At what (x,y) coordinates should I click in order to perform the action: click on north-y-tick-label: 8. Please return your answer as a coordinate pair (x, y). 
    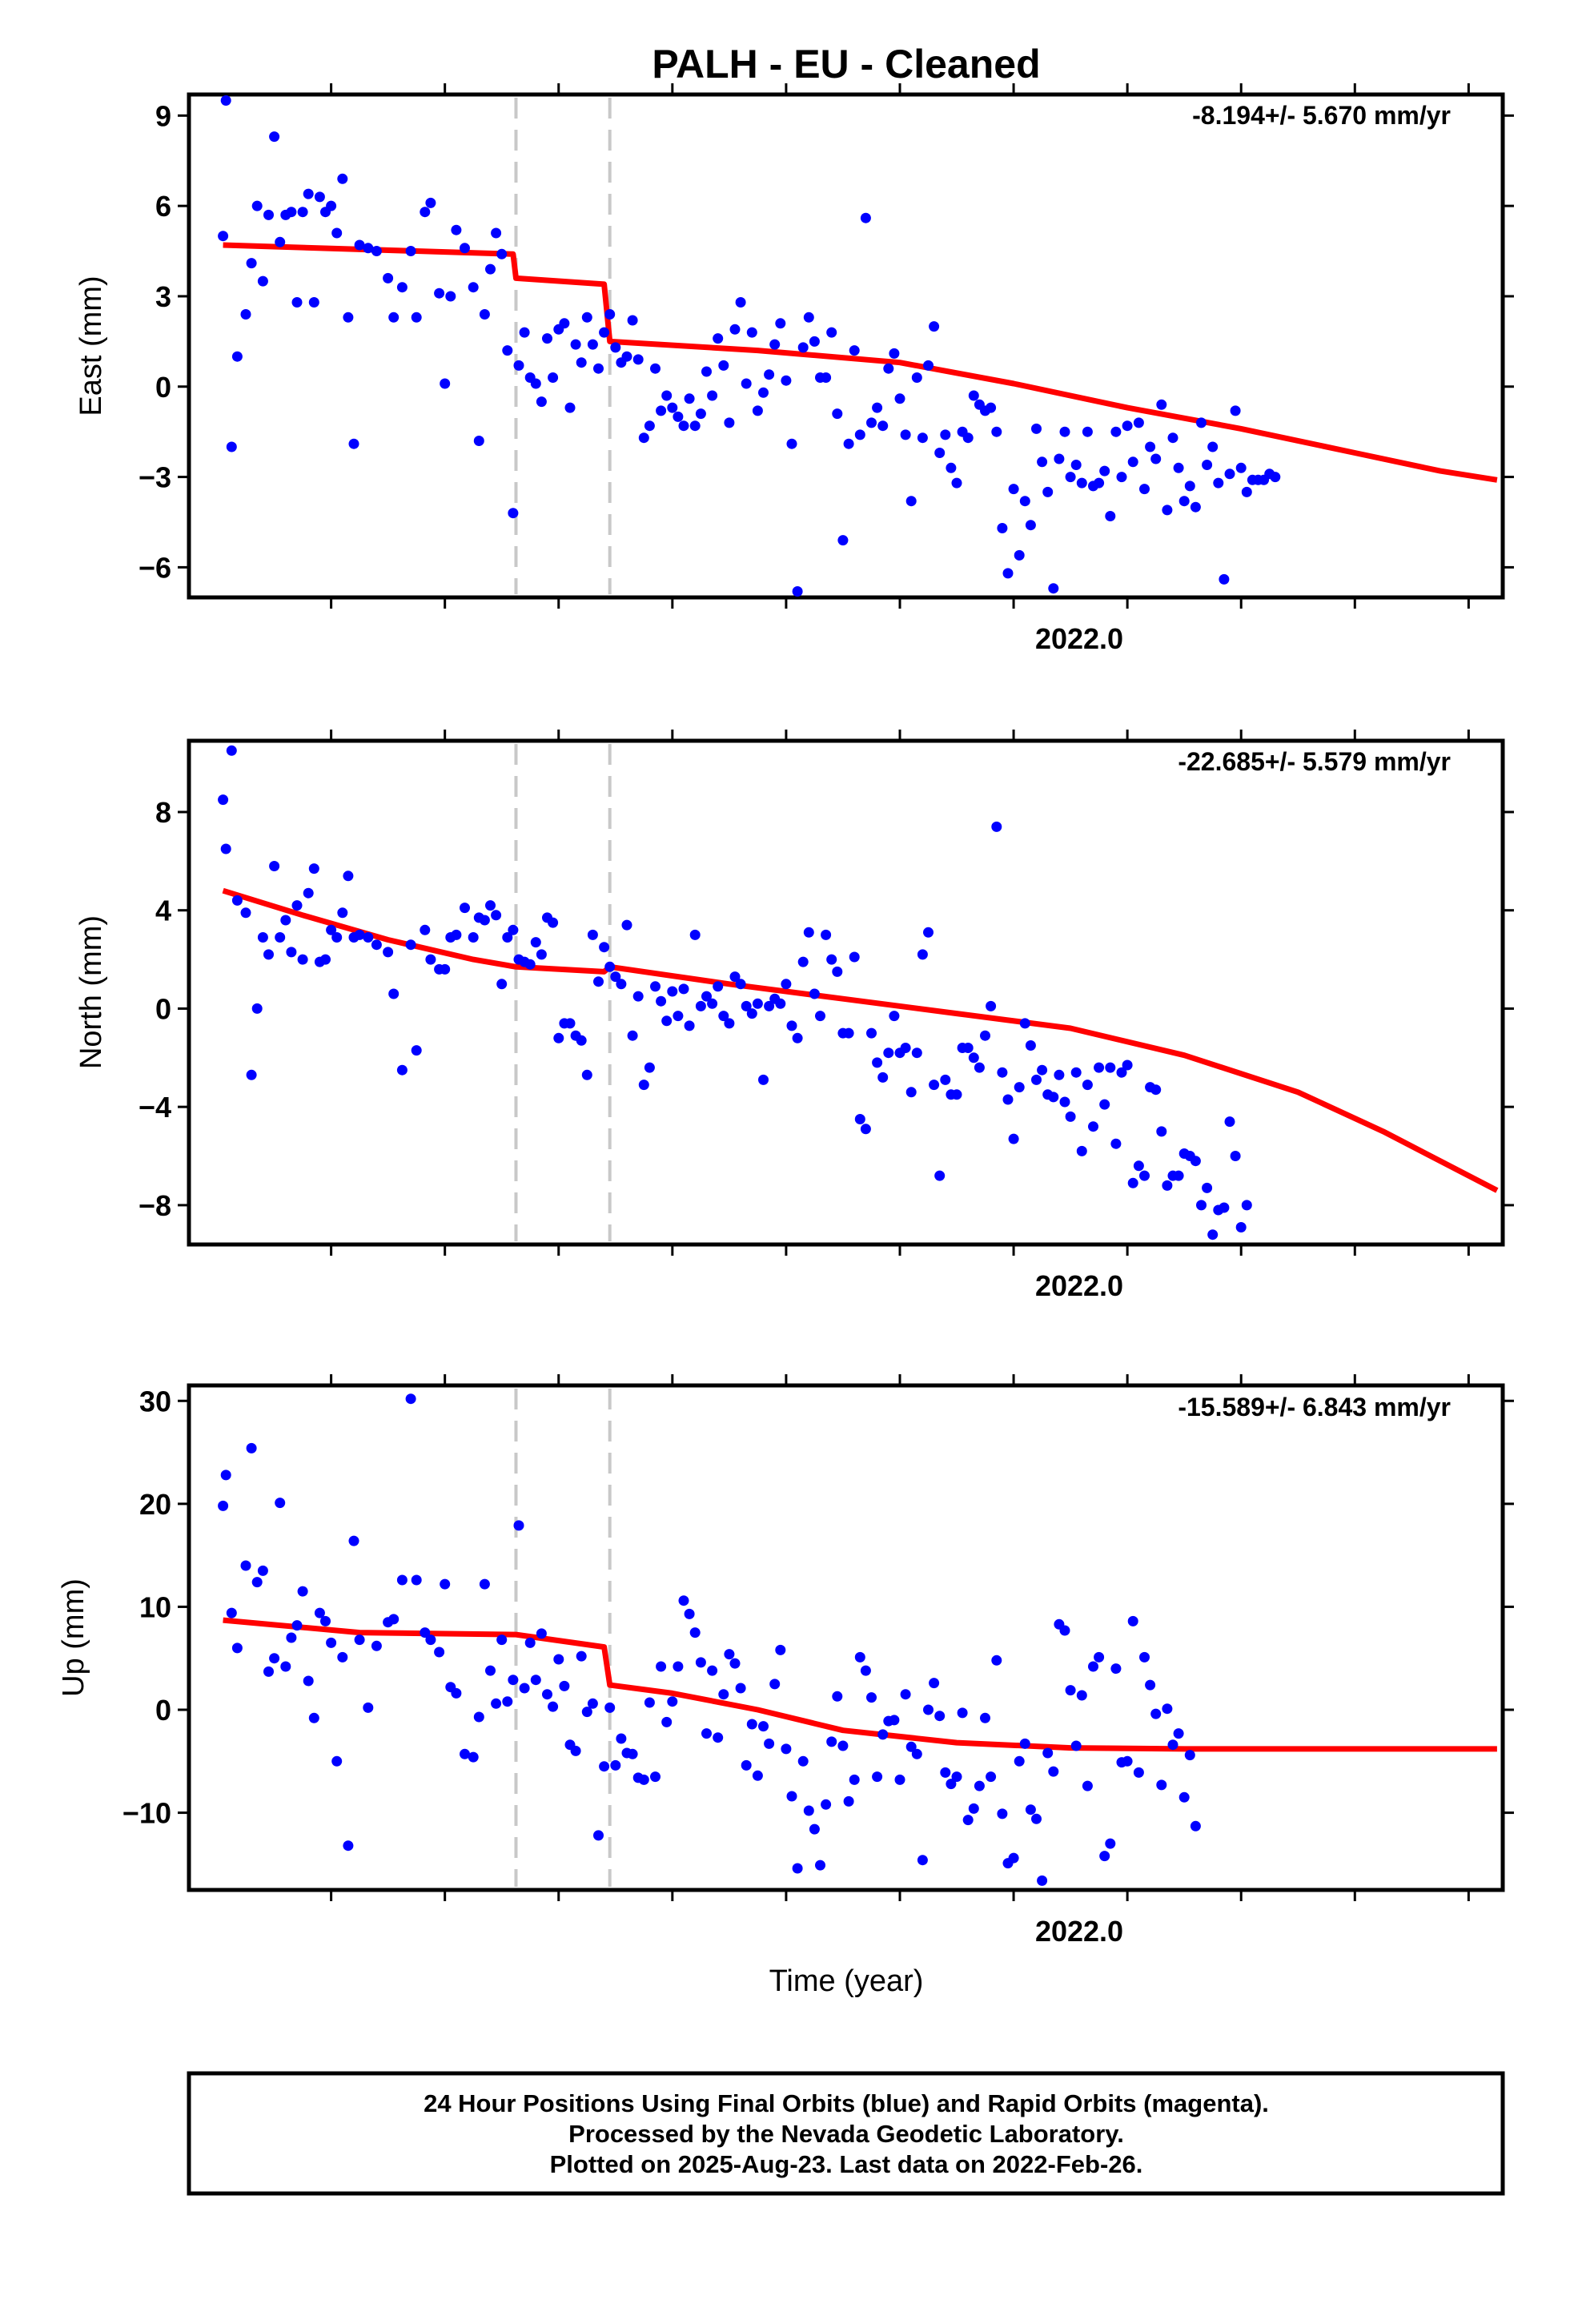
    Looking at the image, I should click on (163, 812).